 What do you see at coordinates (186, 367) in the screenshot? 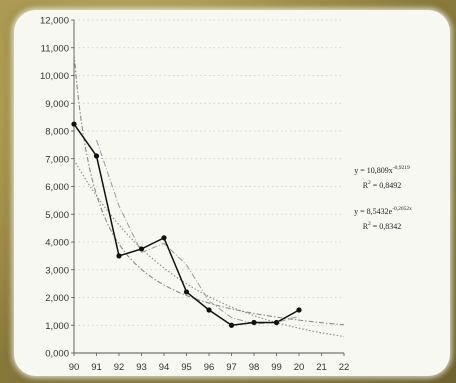
I see `x-tick-label: 95` at bounding box center [186, 367].